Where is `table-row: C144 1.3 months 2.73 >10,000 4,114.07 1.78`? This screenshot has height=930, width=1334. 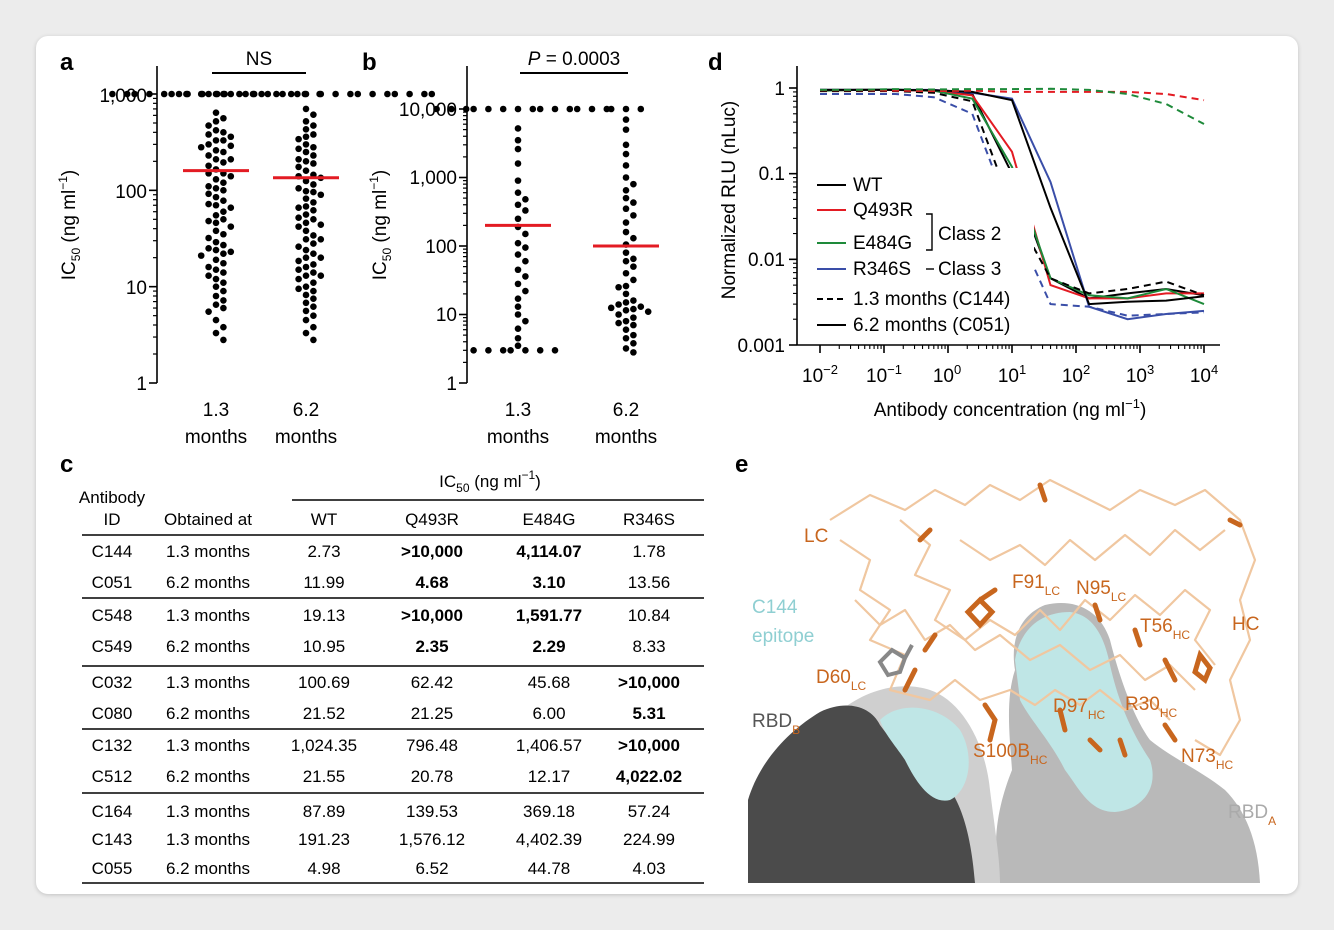
table-row: C144 1.3 months 2.73 >10,000 4,114.07 1.78 is located at coordinates (379, 551).